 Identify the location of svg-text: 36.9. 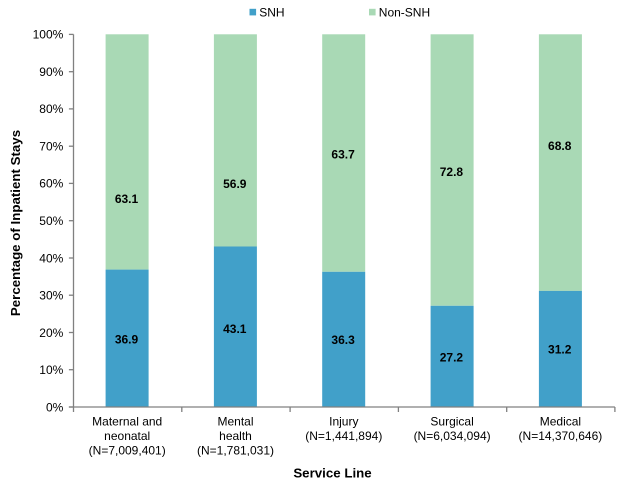
(127, 340).